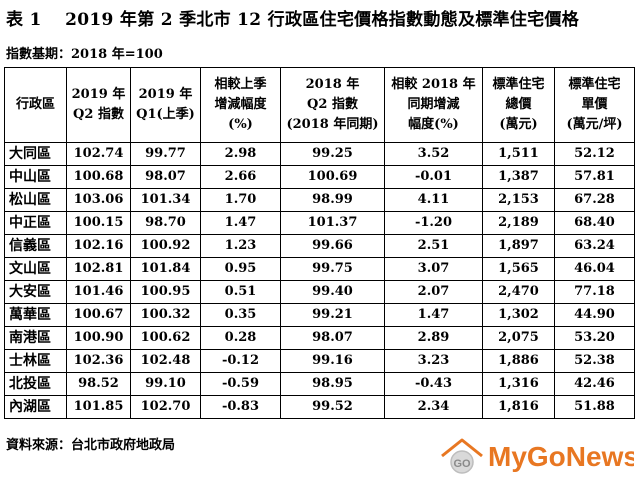  I want to click on value-cell: 1,816, so click(518, 407).